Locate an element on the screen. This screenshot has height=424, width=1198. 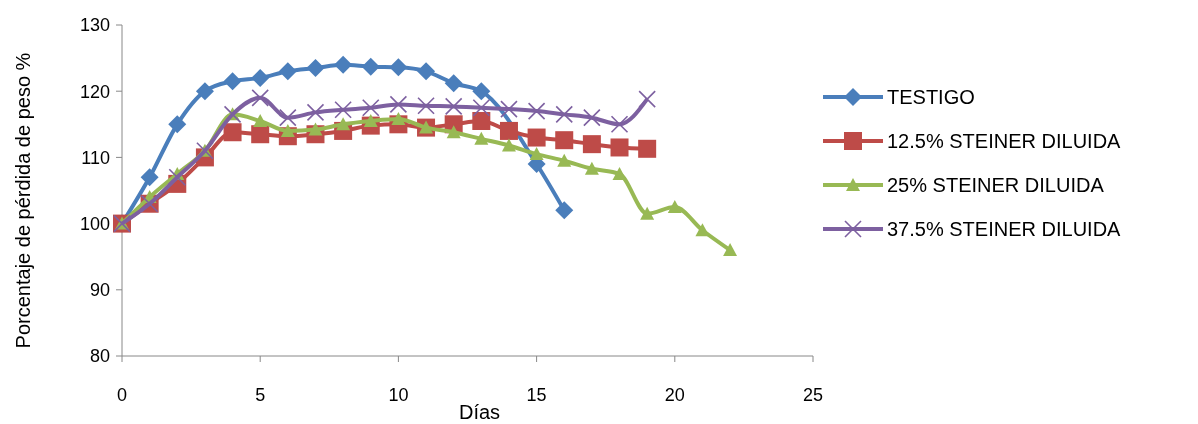
legend-label: 37.5% STEINER DILUIDA is located at coordinates (1004, 229).